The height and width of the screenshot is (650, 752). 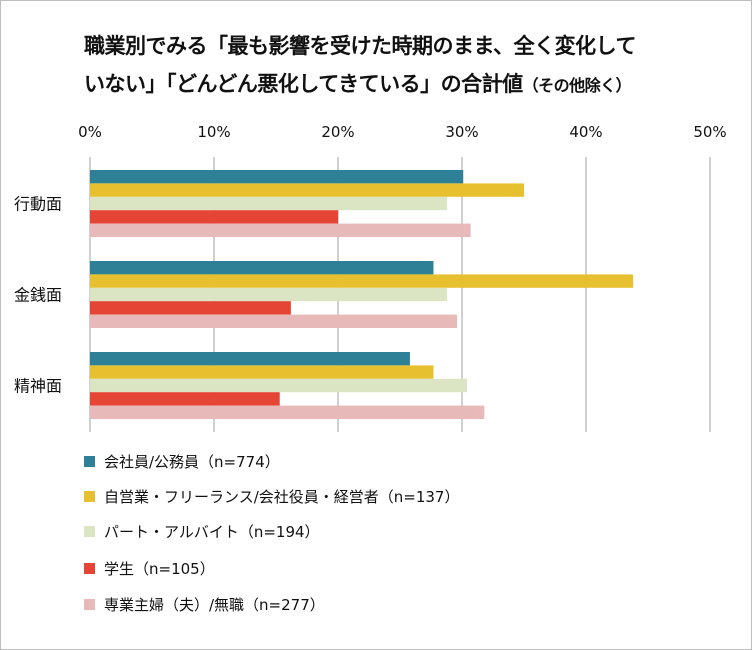 What do you see at coordinates (213, 132) in the screenshot?
I see `x-tick-label: 10%` at bounding box center [213, 132].